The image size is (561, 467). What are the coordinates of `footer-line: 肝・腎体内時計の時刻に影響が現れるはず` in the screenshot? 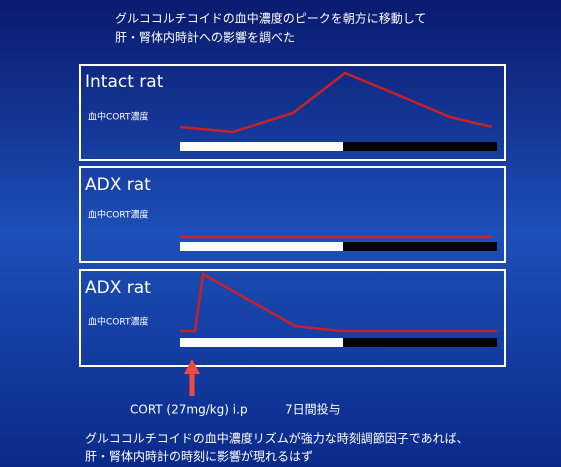 It's located at (199, 456).